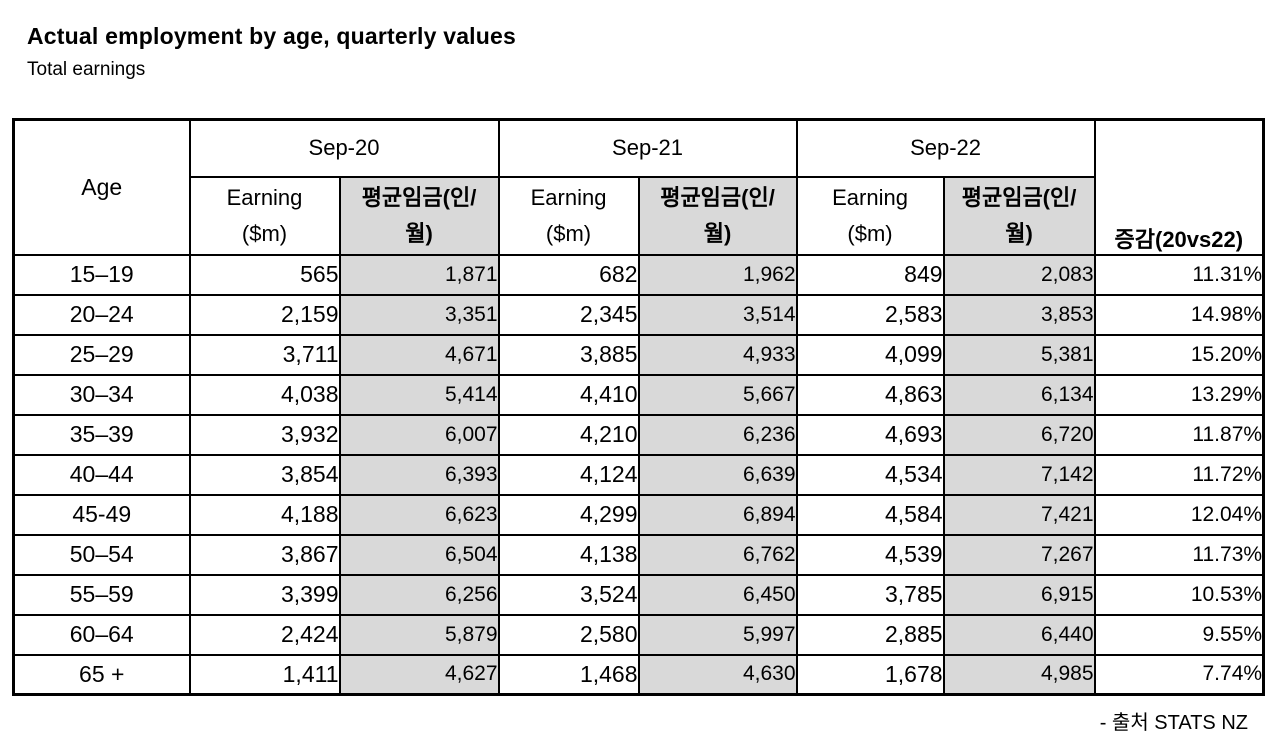 The image size is (1280, 746). Describe the element at coordinates (717, 394) in the screenshot. I see `avg-wage-cell: 5,667` at that location.